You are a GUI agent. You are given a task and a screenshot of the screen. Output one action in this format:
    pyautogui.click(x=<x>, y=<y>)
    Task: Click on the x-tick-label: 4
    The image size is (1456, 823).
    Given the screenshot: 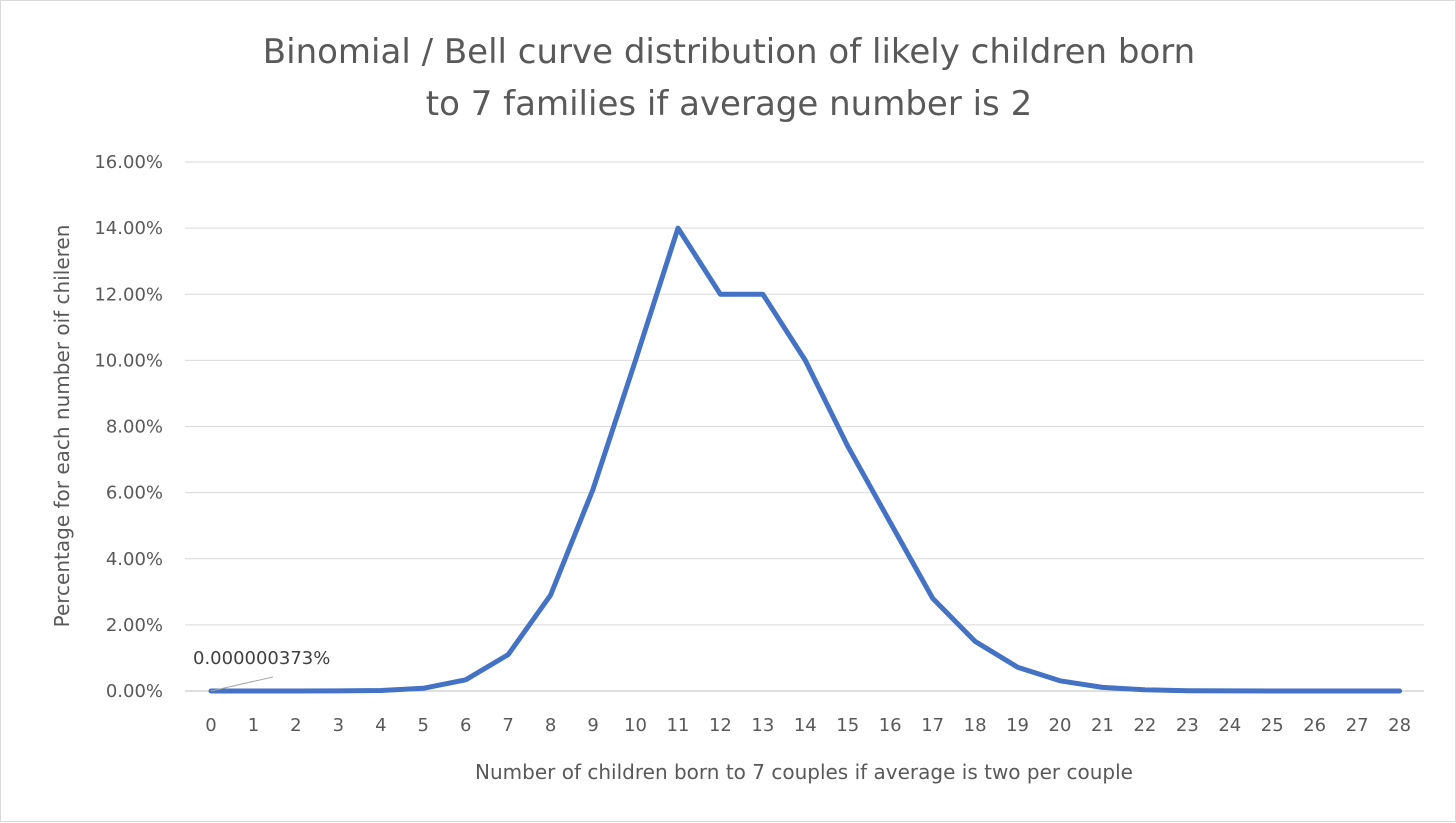 What is the action you would take?
    pyautogui.click(x=380, y=725)
    